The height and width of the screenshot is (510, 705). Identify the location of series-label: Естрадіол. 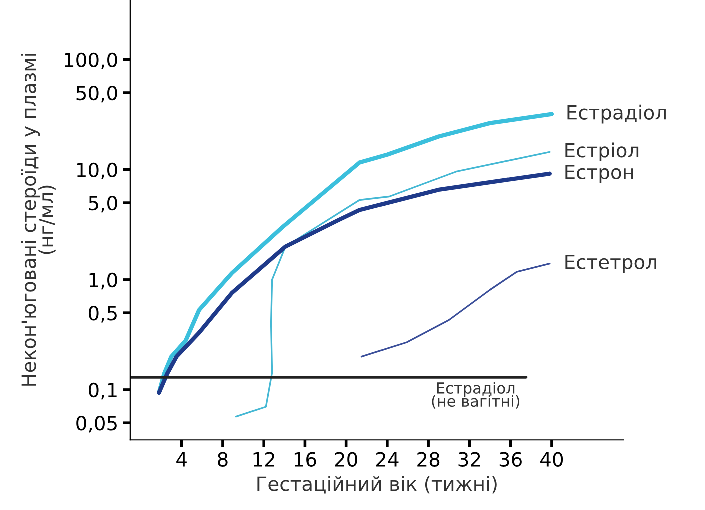
(617, 114).